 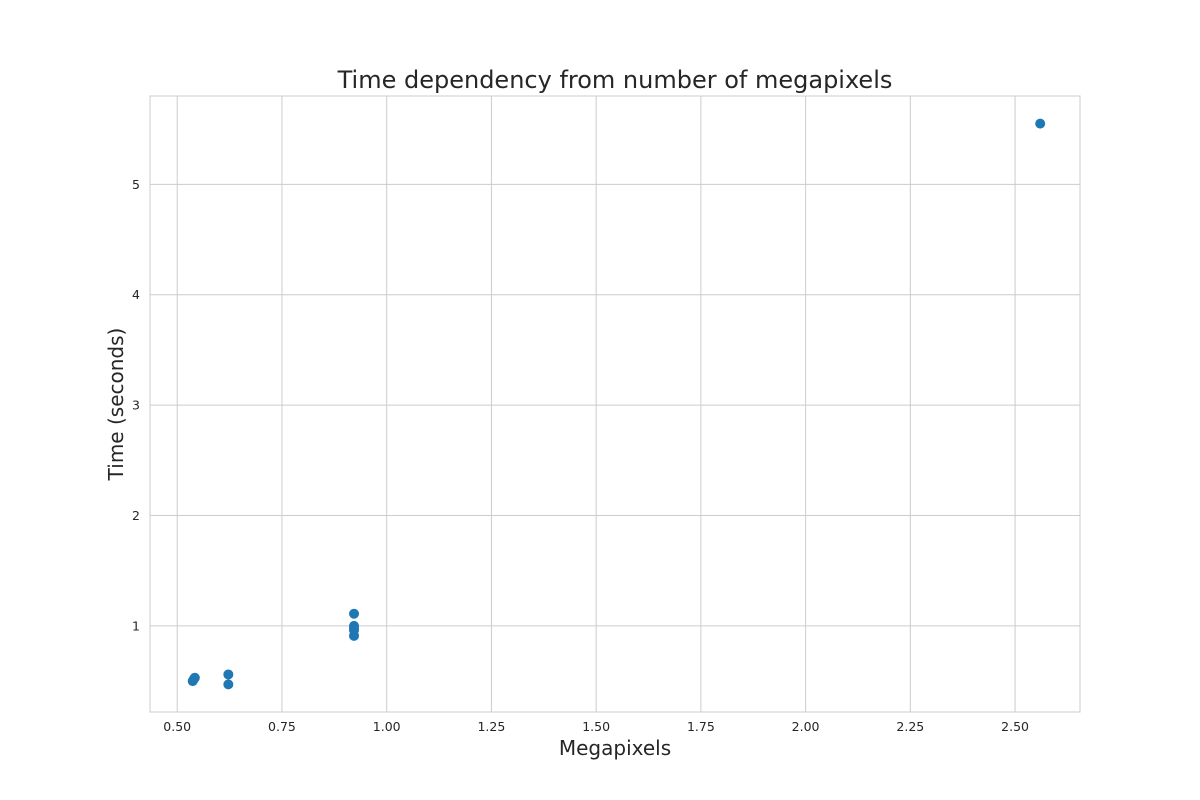 I want to click on y-axis-ticks: 1 2 3 4 5, so click(x=136, y=405).